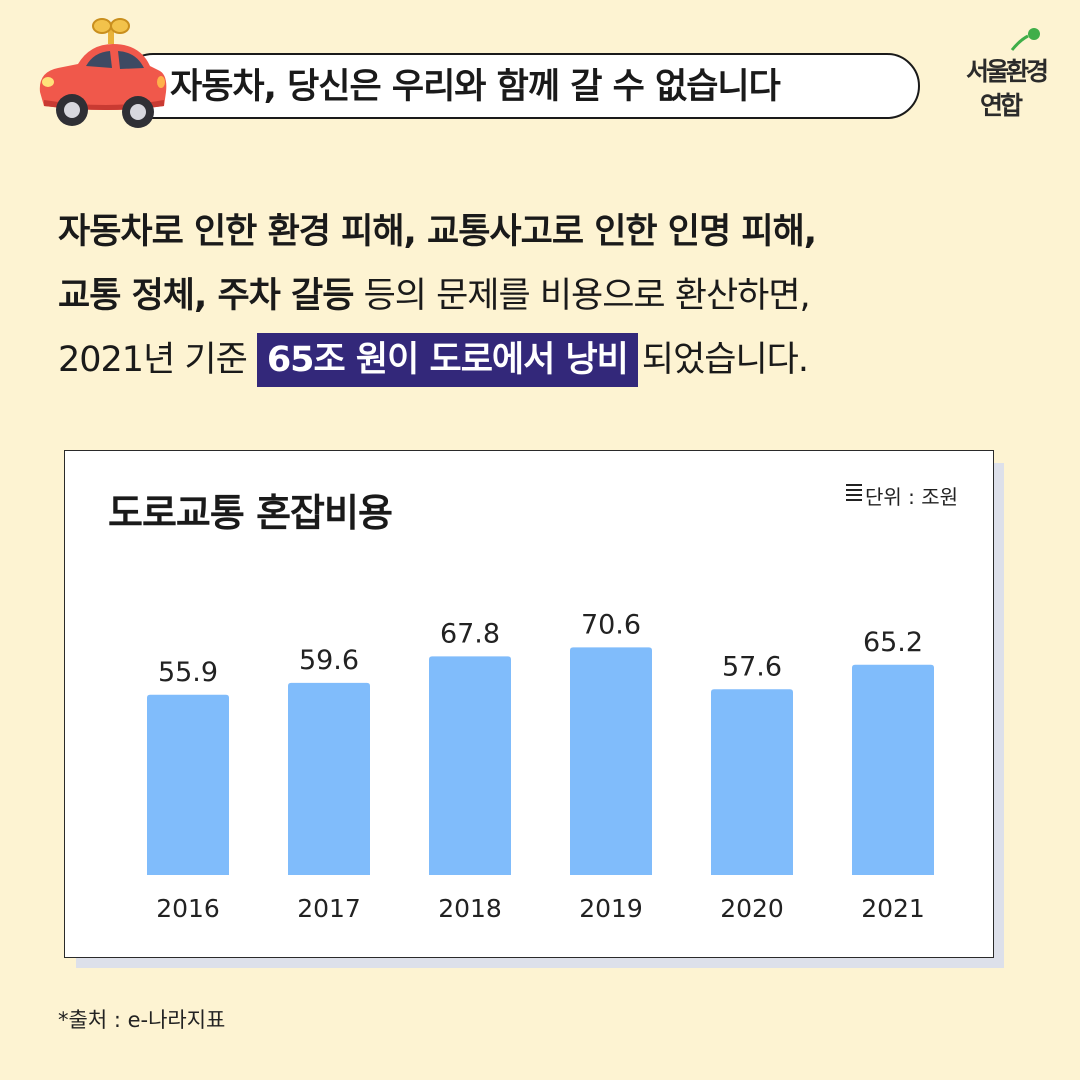 This screenshot has height=1080, width=1080. I want to click on x-tick-2020: 2020, so click(752, 908).